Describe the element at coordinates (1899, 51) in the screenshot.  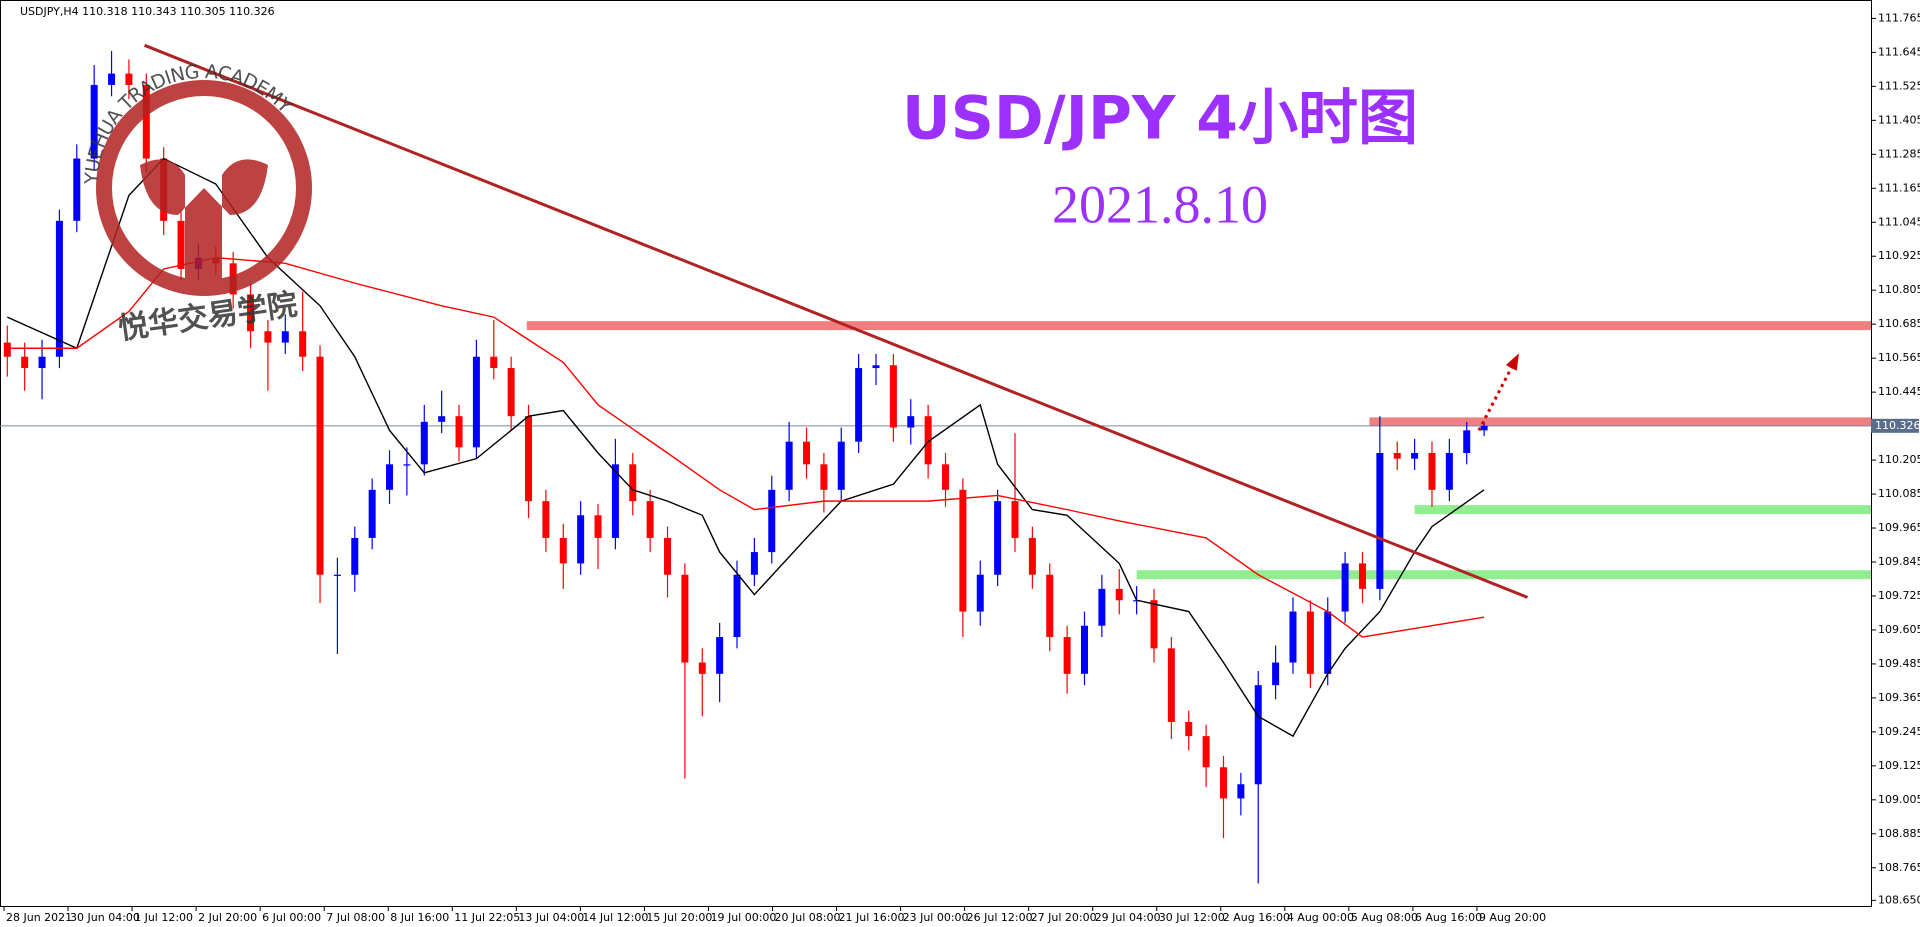
I see `y-tick-label: 111.645` at that location.